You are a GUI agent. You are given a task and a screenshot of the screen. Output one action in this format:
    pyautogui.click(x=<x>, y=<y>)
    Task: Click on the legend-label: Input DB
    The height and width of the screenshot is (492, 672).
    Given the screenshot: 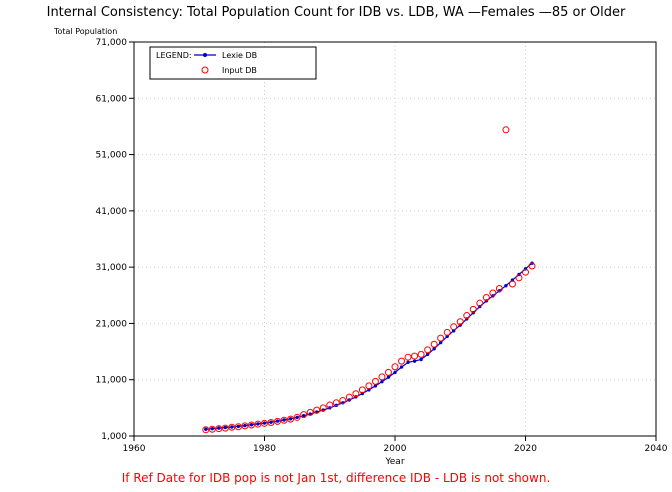 What is the action you would take?
    pyautogui.click(x=239, y=70)
    